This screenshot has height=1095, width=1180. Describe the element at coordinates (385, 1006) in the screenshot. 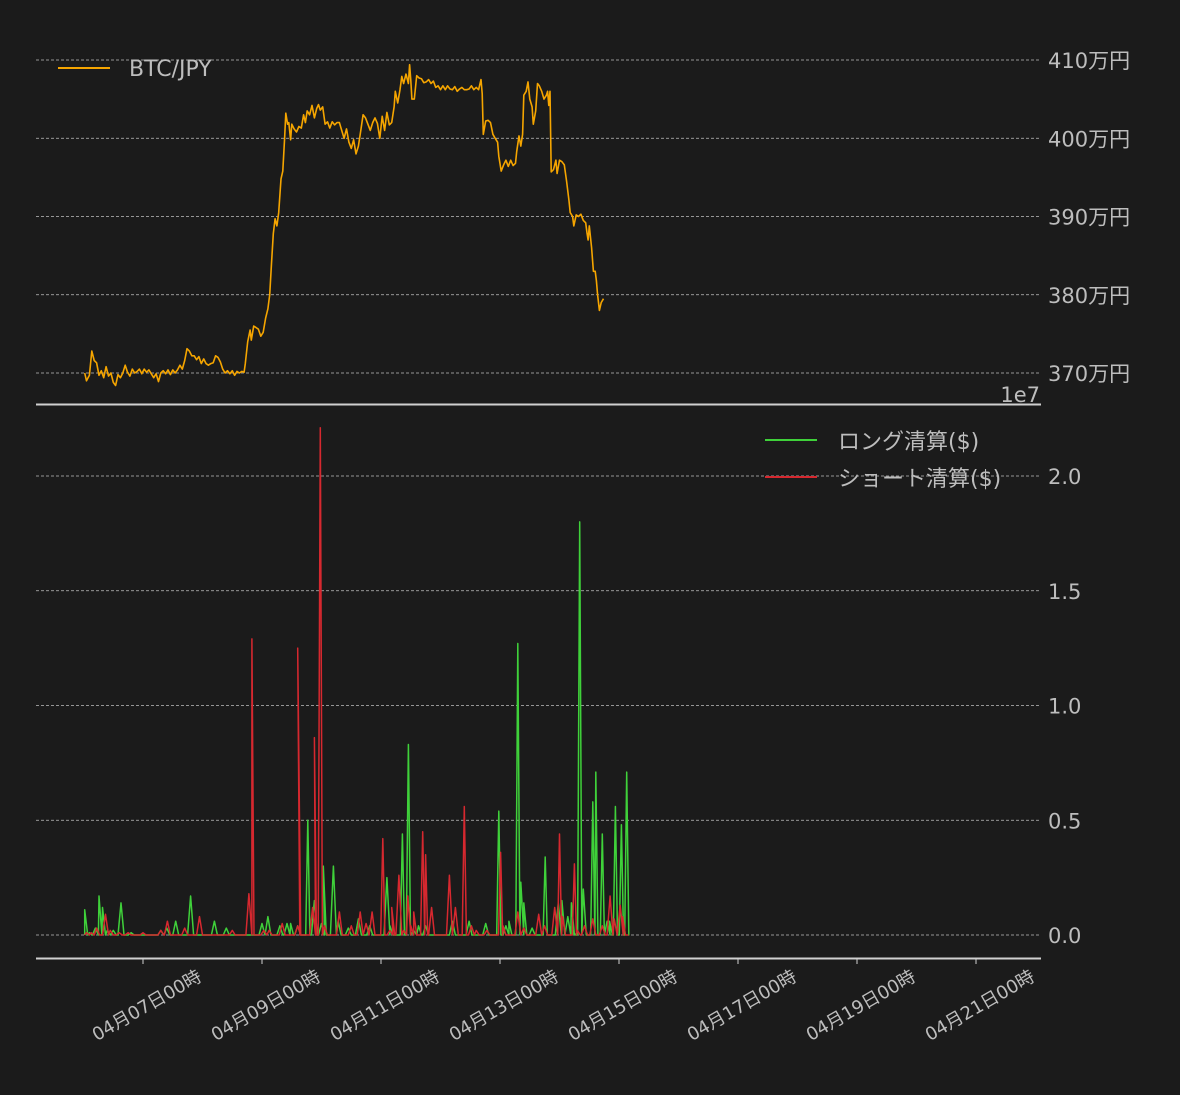

I see `x-tick-label: 04月11日00時` at that location.